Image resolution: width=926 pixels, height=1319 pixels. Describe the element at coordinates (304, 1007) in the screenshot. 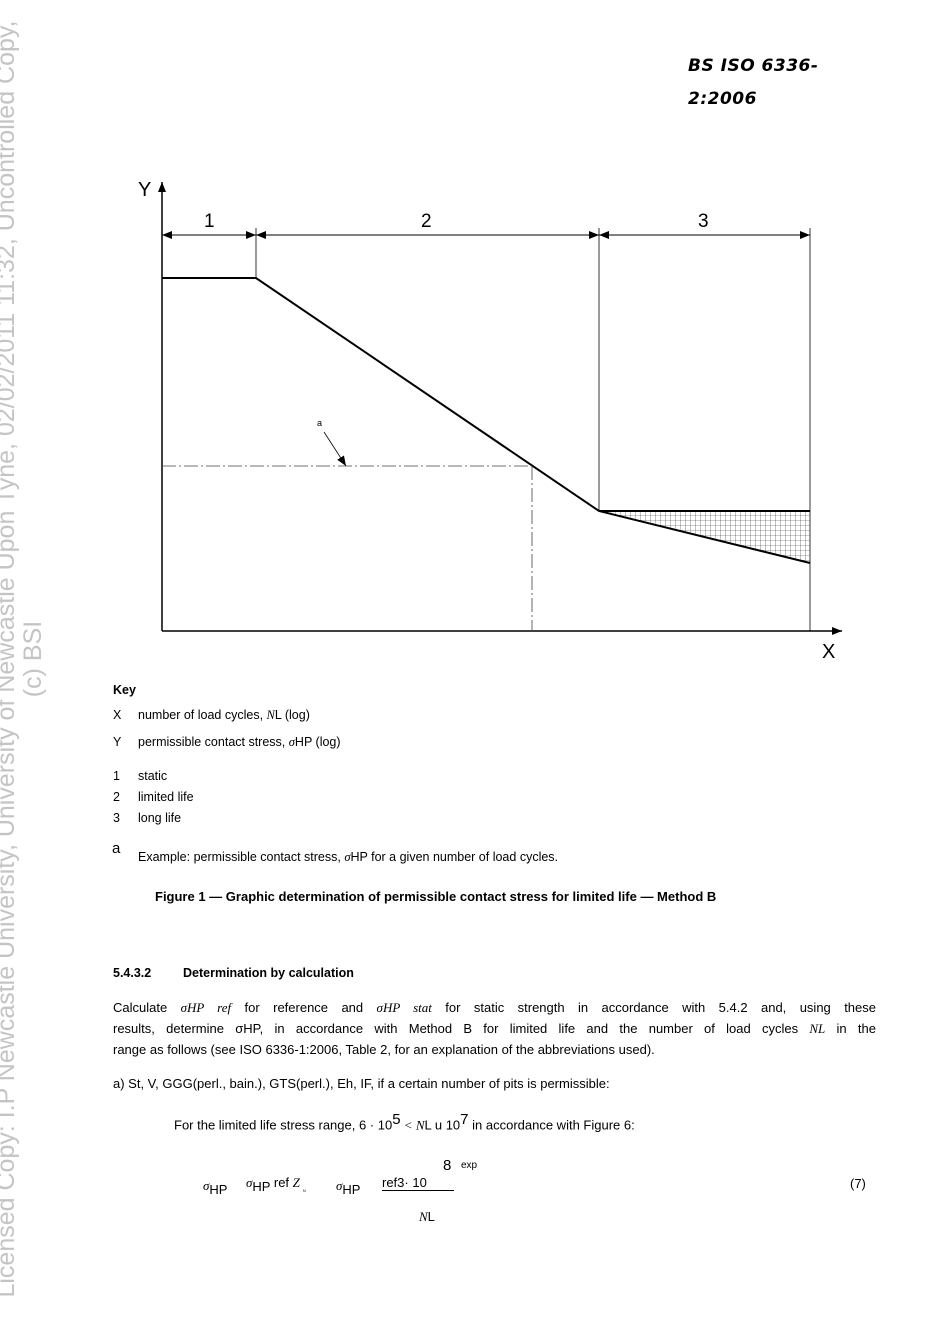

I see `para-text: for reference and` at that location.